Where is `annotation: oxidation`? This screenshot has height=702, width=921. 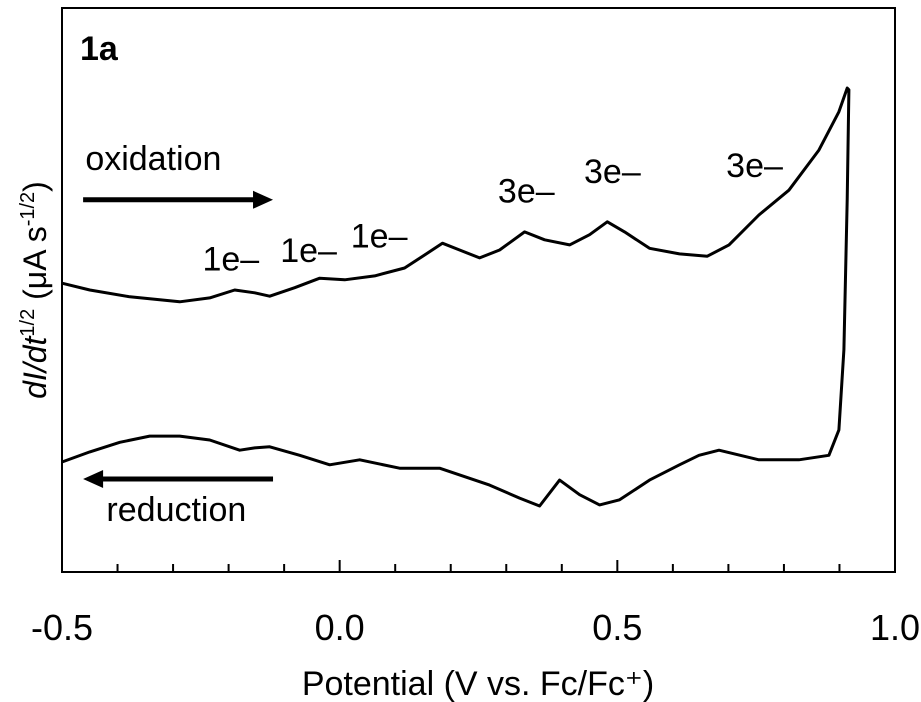
annotation: oxidation is located at coordinates (153, 159).